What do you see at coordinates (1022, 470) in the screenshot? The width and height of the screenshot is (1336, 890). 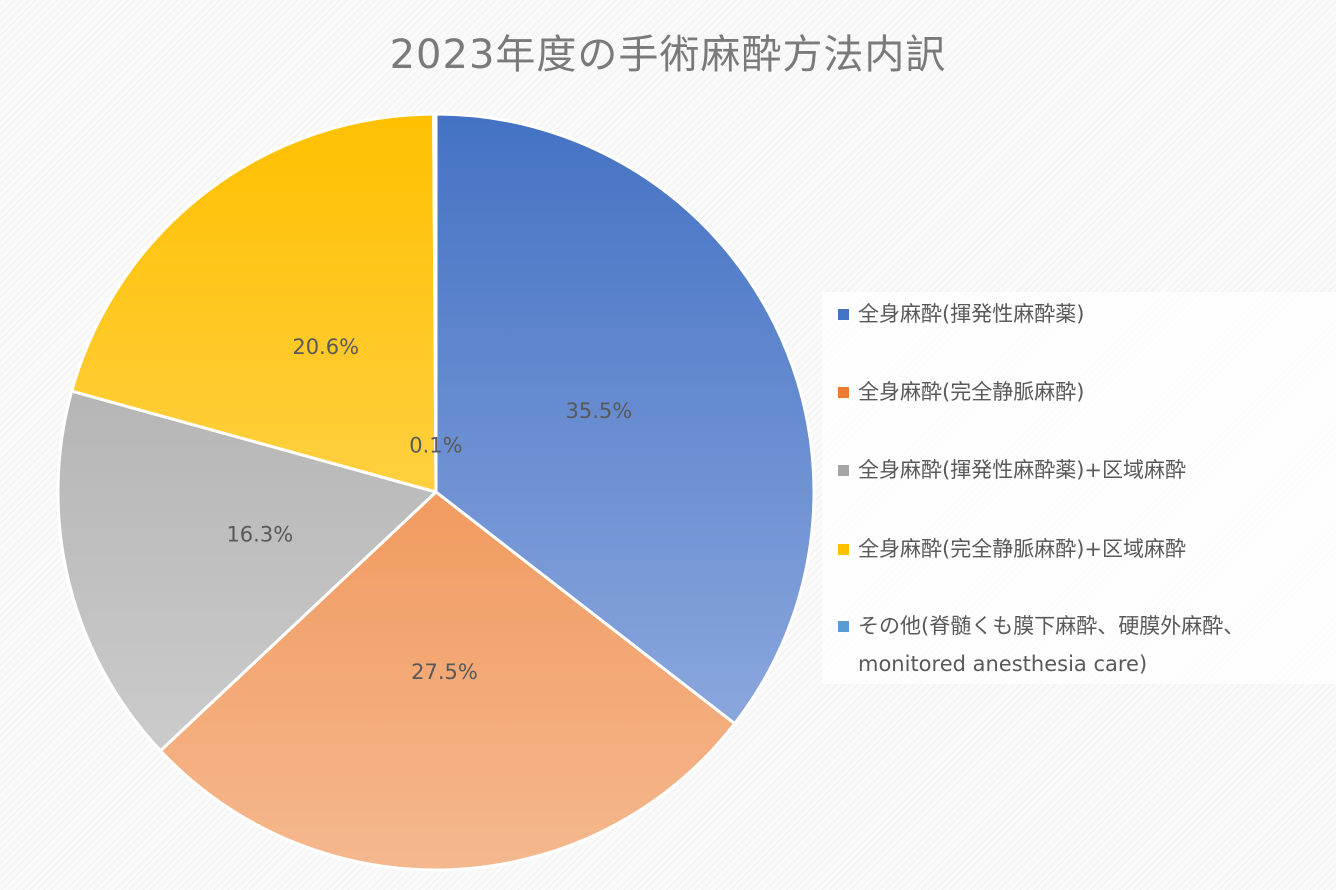 I see `legend-label: 全身麻酔(揮発性麻酔薬)+区域麻酔` at bounding box center [1022, 470].